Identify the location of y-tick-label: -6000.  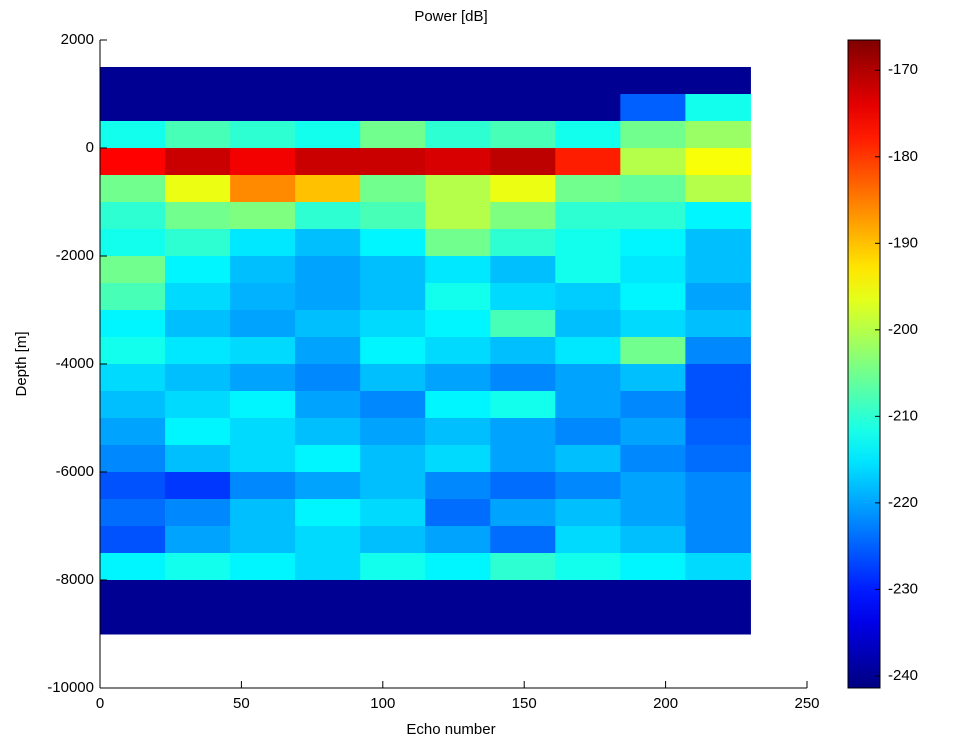
(75, 471).